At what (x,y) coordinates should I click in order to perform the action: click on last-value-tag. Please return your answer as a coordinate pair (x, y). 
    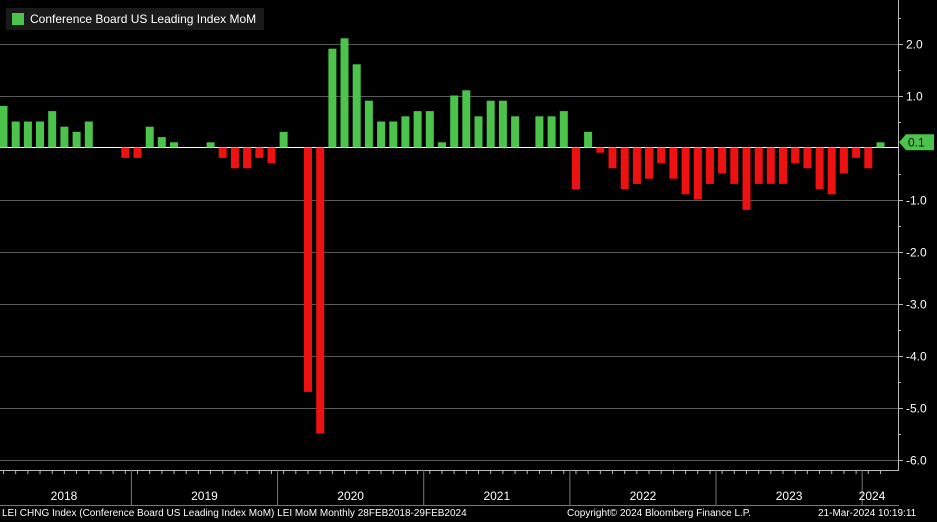
    Looking at the image, I should click on (916, 142).